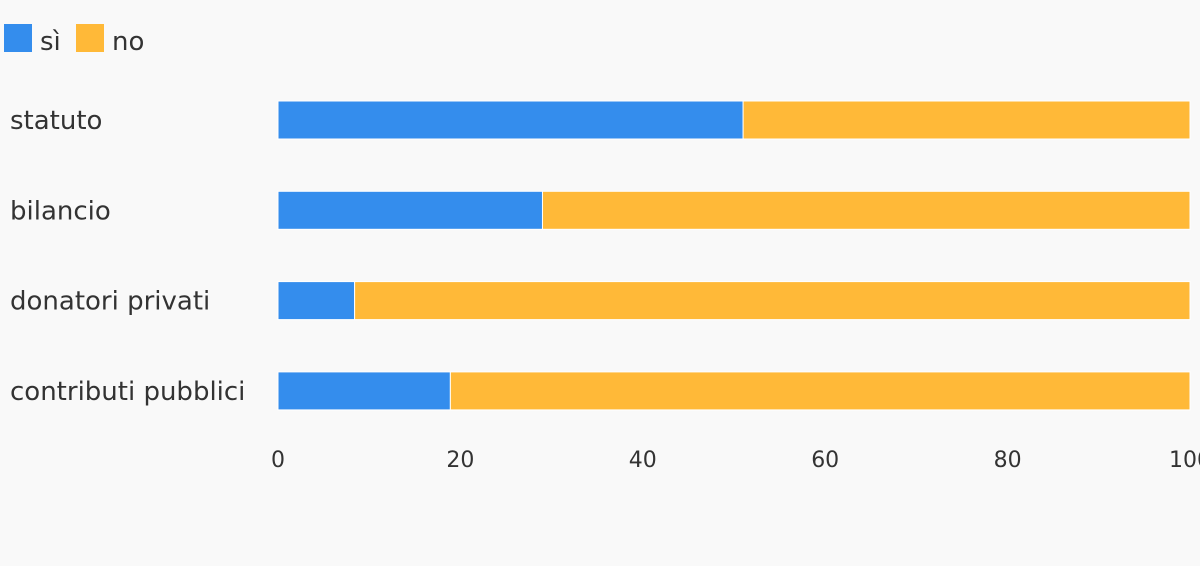  What do you see at coordinates (966, 120) in the screenshot?
I see `bar-statuto-no` at bounding box center [966, 120].